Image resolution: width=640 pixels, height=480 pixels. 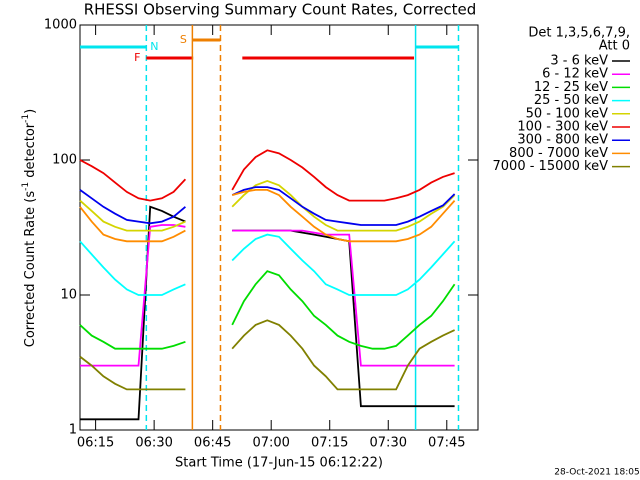 What do you see at coordinates (571, 100) in the screenshot?
I see `legend-label: 25 - 50 keV` at bounding box center [571, 100].